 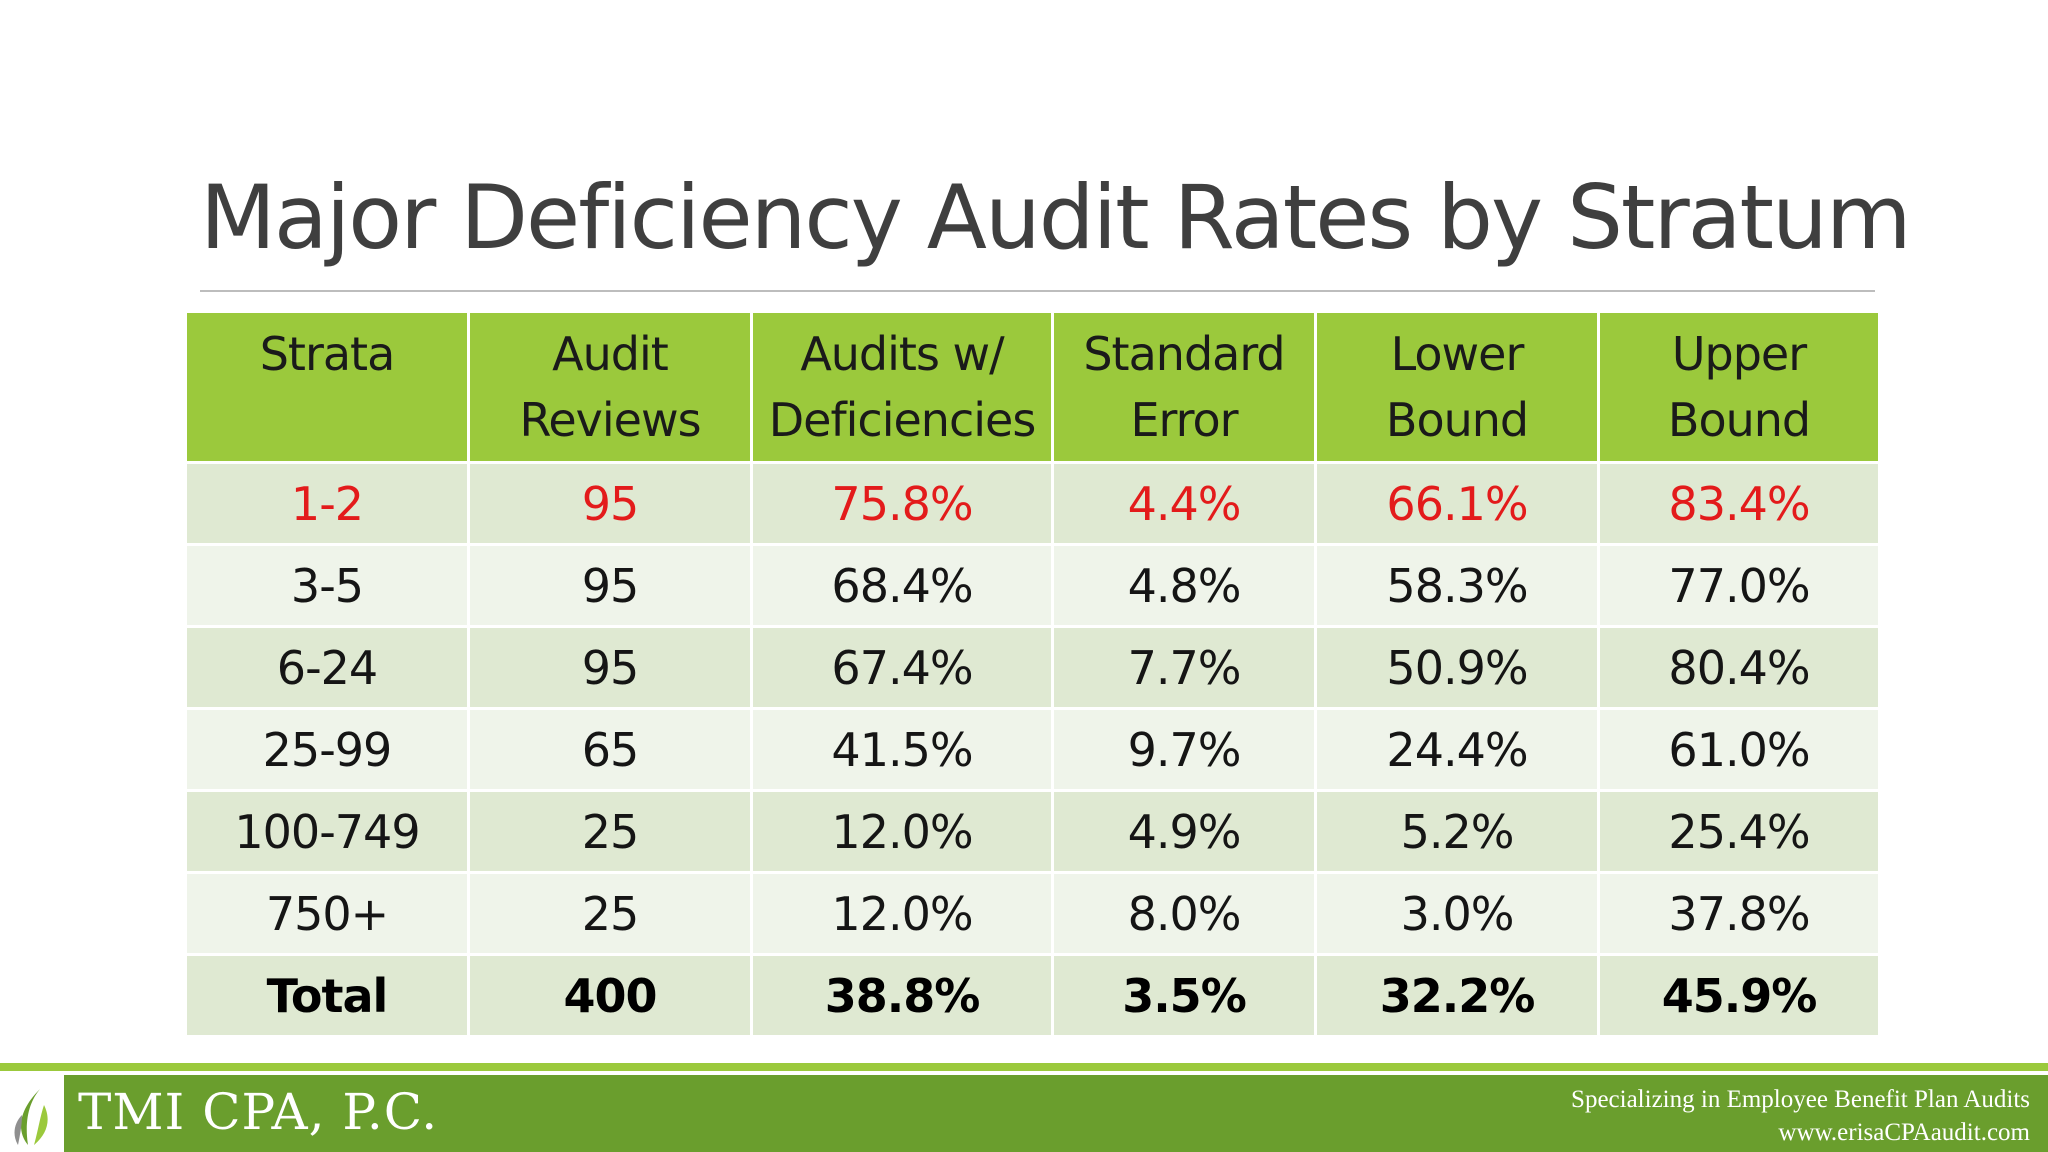 I want to click on table-row: 25-99 65 41.5% 9.7% 24.4% 61.0%, so click(x=1032, y=749).